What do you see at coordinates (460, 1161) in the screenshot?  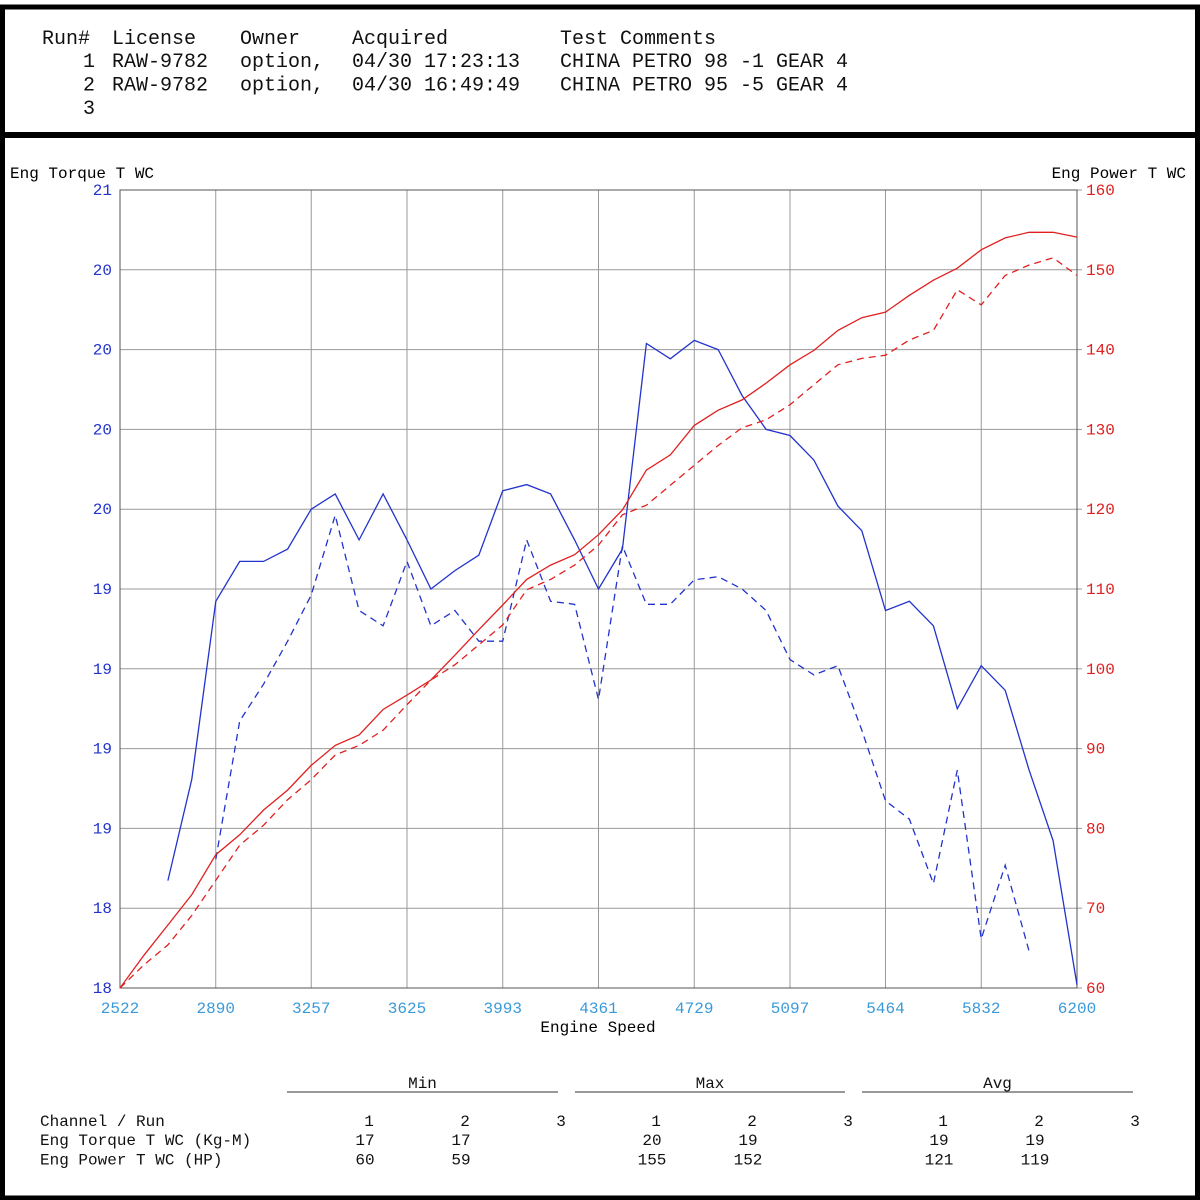 I see `summary-value: 59` at bounding box center [460, 1161].